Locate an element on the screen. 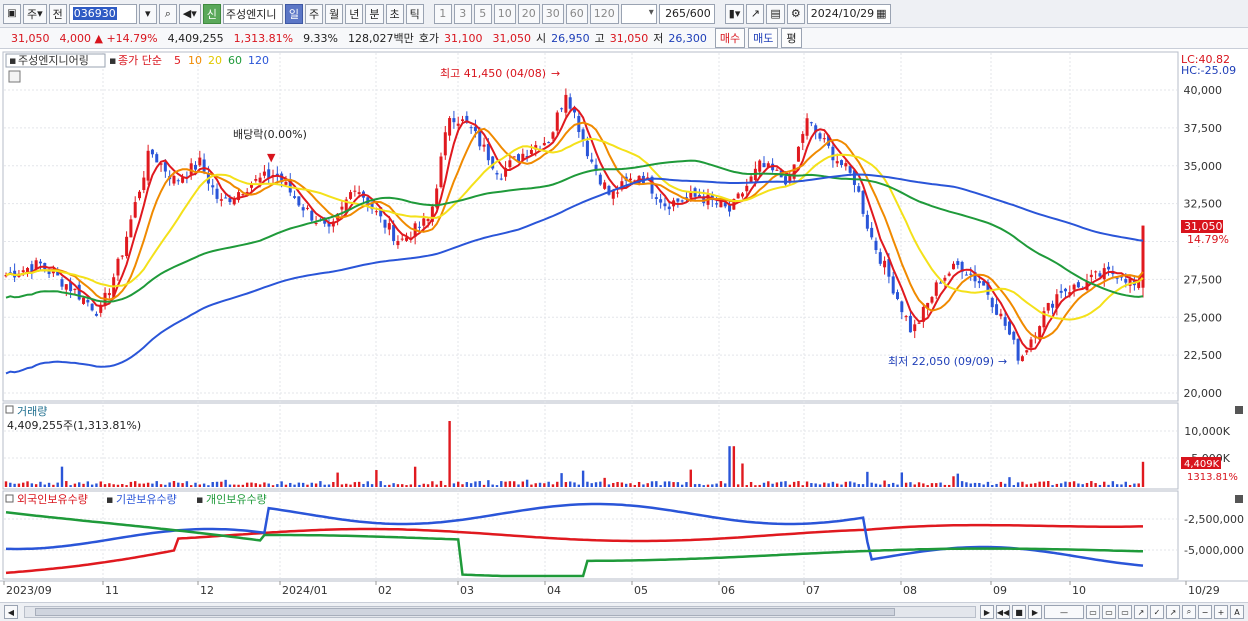  zoom-slider-icon: — is located at coordinates (1064, 612).